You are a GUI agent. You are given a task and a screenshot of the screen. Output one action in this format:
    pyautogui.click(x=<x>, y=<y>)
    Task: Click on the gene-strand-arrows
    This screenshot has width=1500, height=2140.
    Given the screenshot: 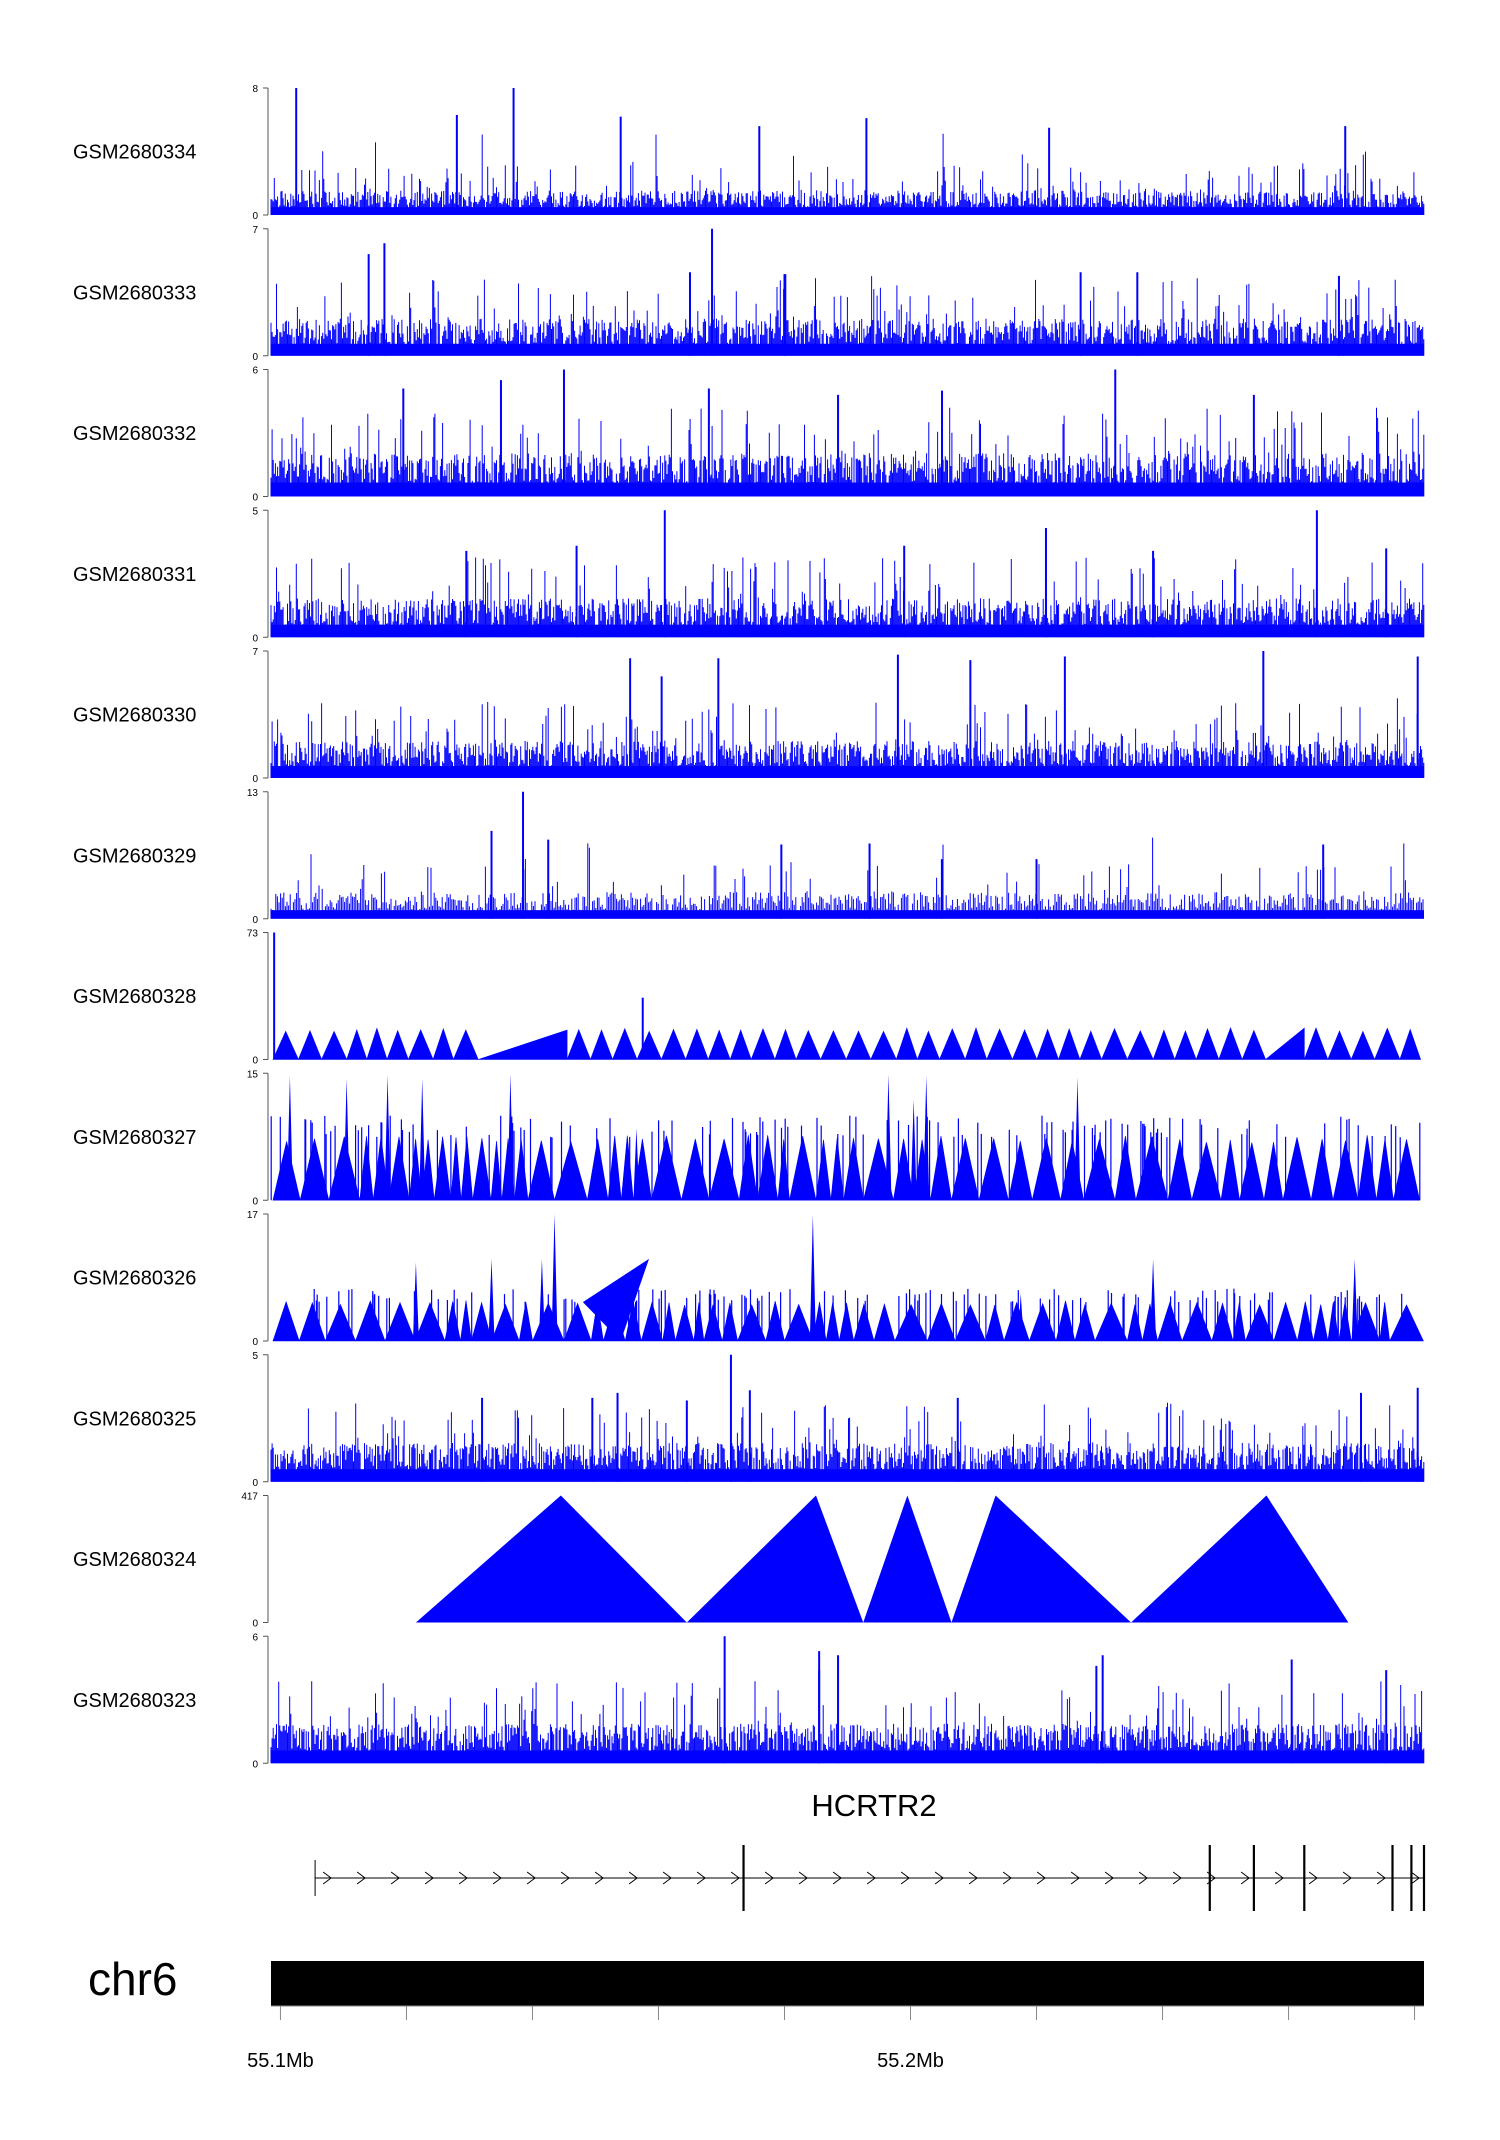 What is the action you would take?
    pyautogui.click(x=871, y=1878)
    